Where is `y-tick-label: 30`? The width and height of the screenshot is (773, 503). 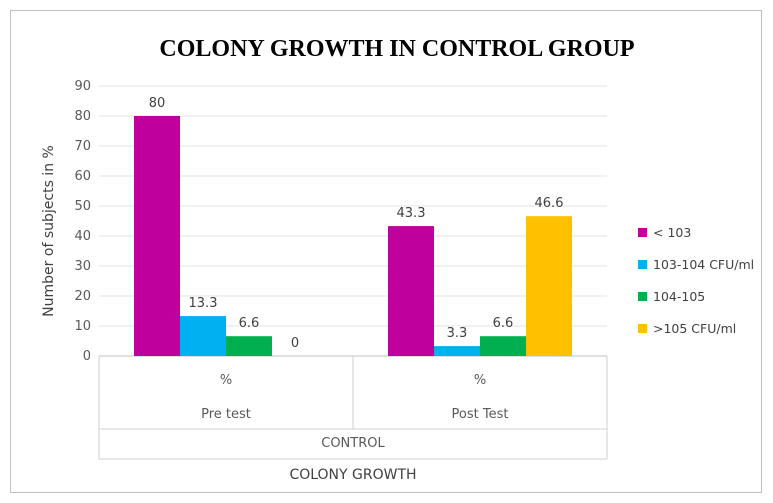 y-tick-label: 30 is located at coordinates (82, 266).